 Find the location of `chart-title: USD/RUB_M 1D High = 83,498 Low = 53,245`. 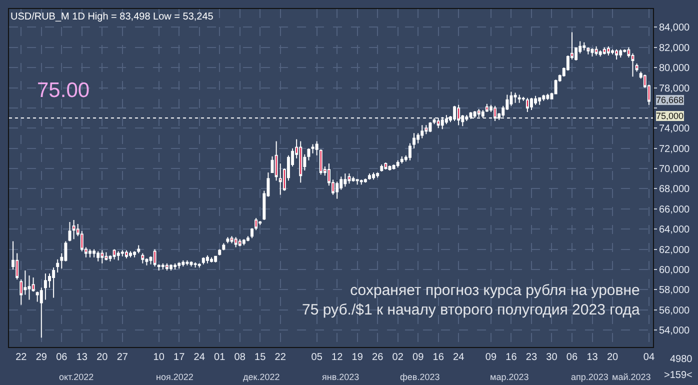

chart-title: USD/RUB_M 1D High = 83,498 Low = 53,245 is located at coordinates (112, 16).